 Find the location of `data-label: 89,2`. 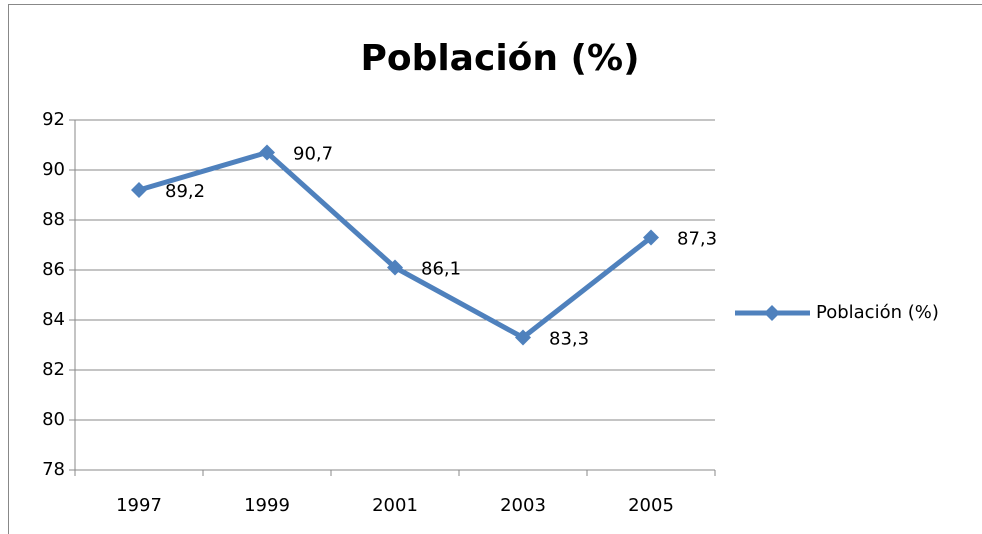

data-label: 89,2 is located at coordinates (185, 191).